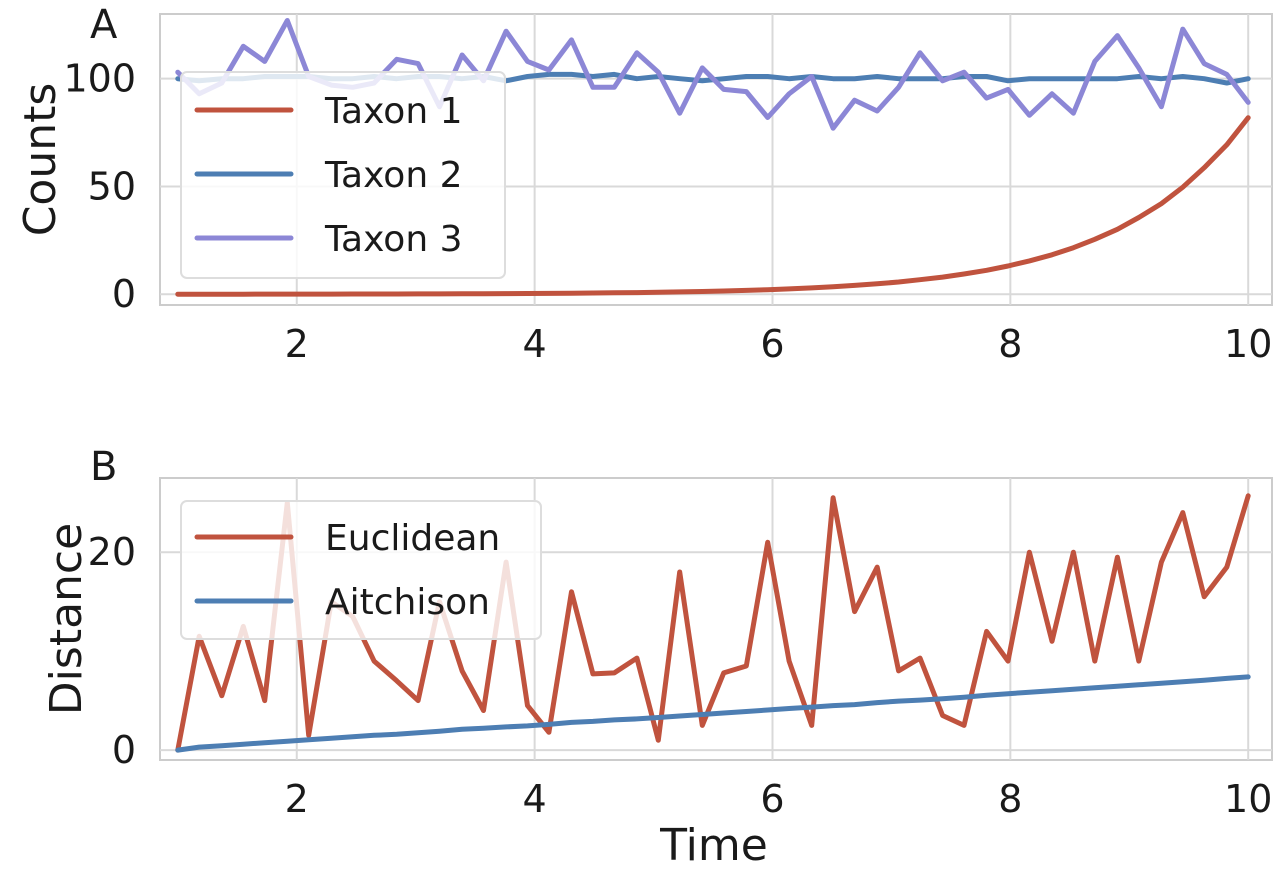 Image resolution: width=1280 pixels, height=871 pixels. What do you see at coordinates (713, 843) in the screenshot?
I see `x-axis-label: Time` at bounding box center [713, 843].